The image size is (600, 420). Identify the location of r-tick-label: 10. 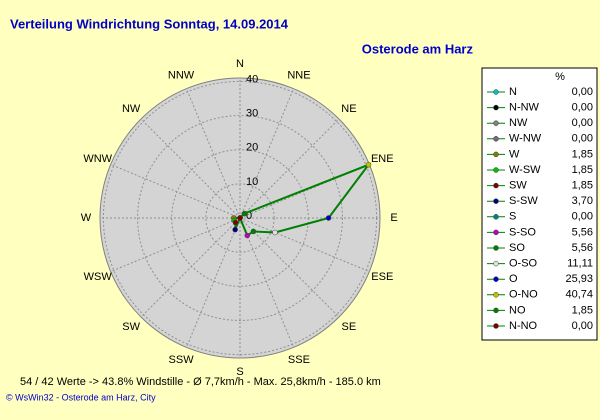
(252, 182).